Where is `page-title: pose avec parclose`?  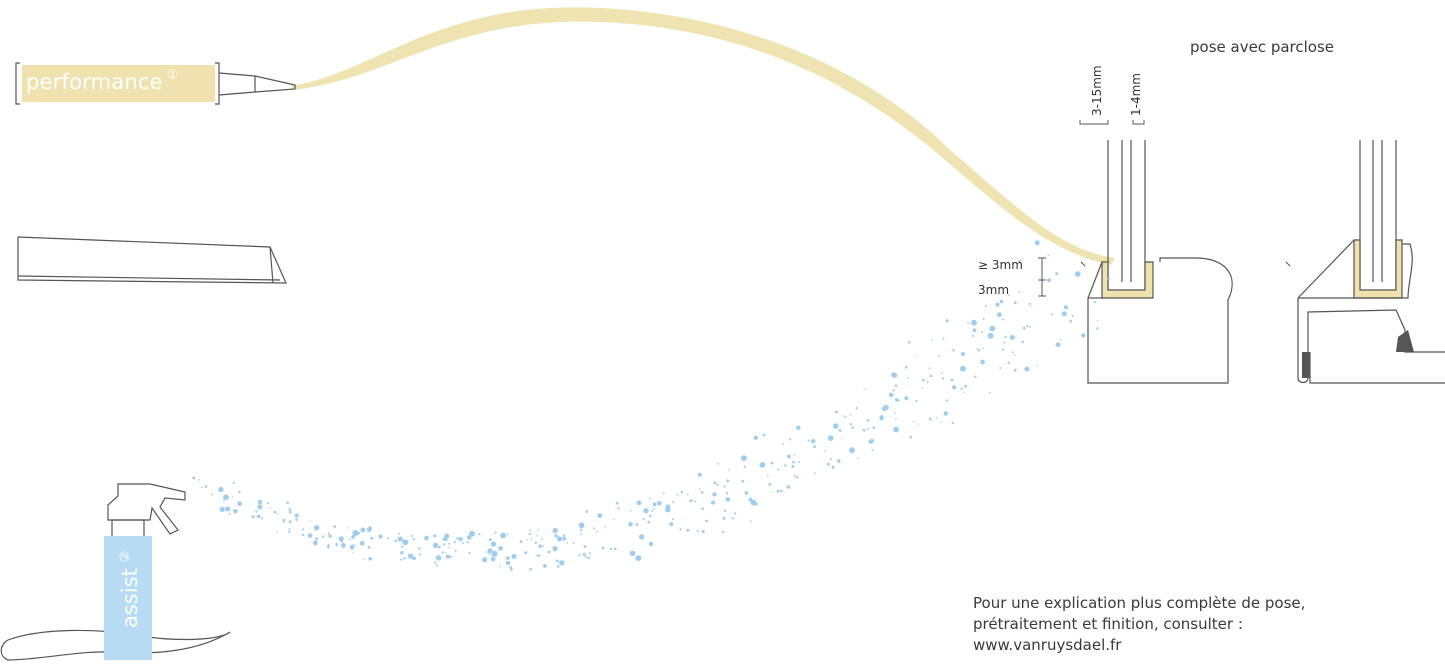
page-title: pose avec parclose is located at coordinates (1262, 47).